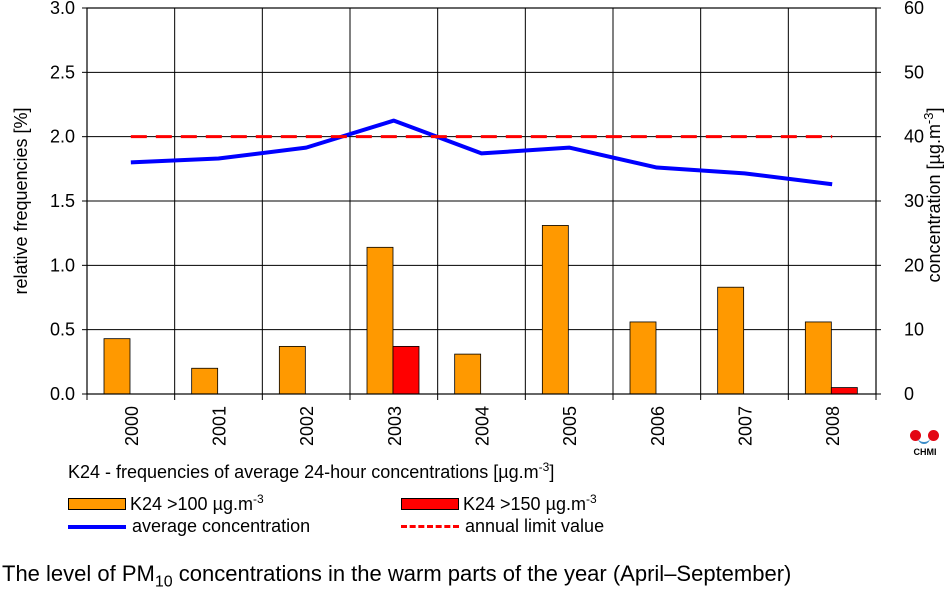 The height and width of the screenshot is (596, 950). I want to click on bar-k24-100-2000, so click(117, 366).